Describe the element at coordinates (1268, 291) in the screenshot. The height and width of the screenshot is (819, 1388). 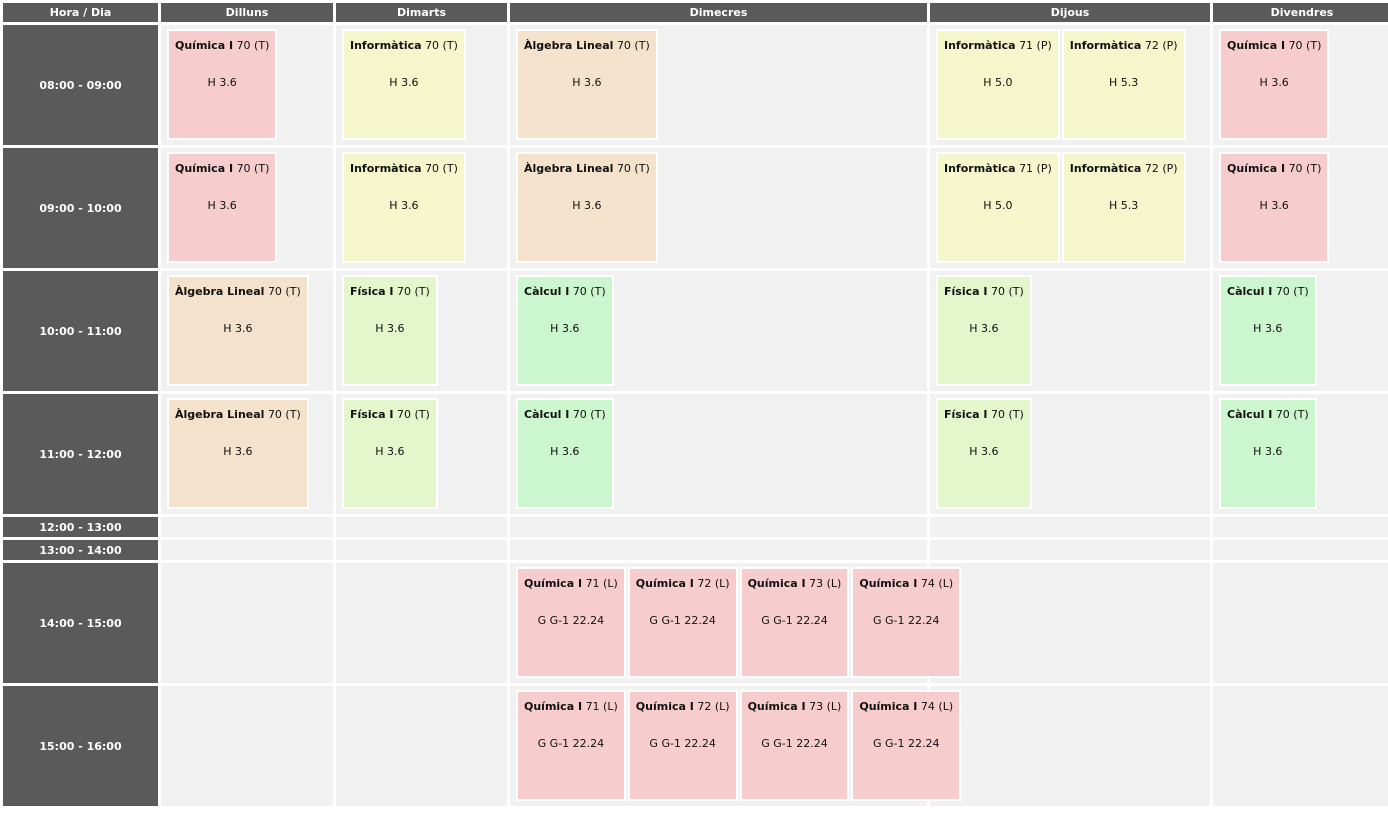
I see `class-title: Càlcul I 70 (T)` at that location.